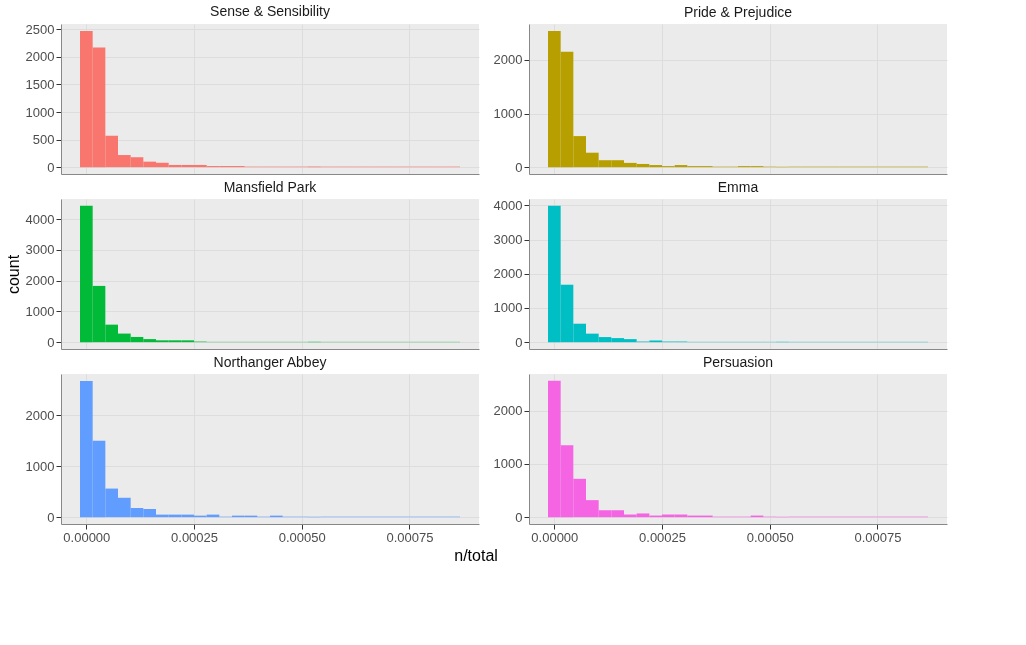  I want to click on chart-title: Emma, so click(738, 187).